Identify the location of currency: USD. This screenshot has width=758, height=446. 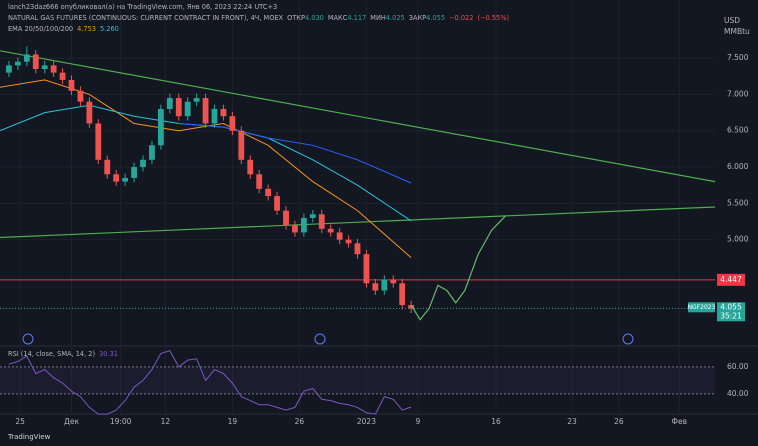
(732, 20).